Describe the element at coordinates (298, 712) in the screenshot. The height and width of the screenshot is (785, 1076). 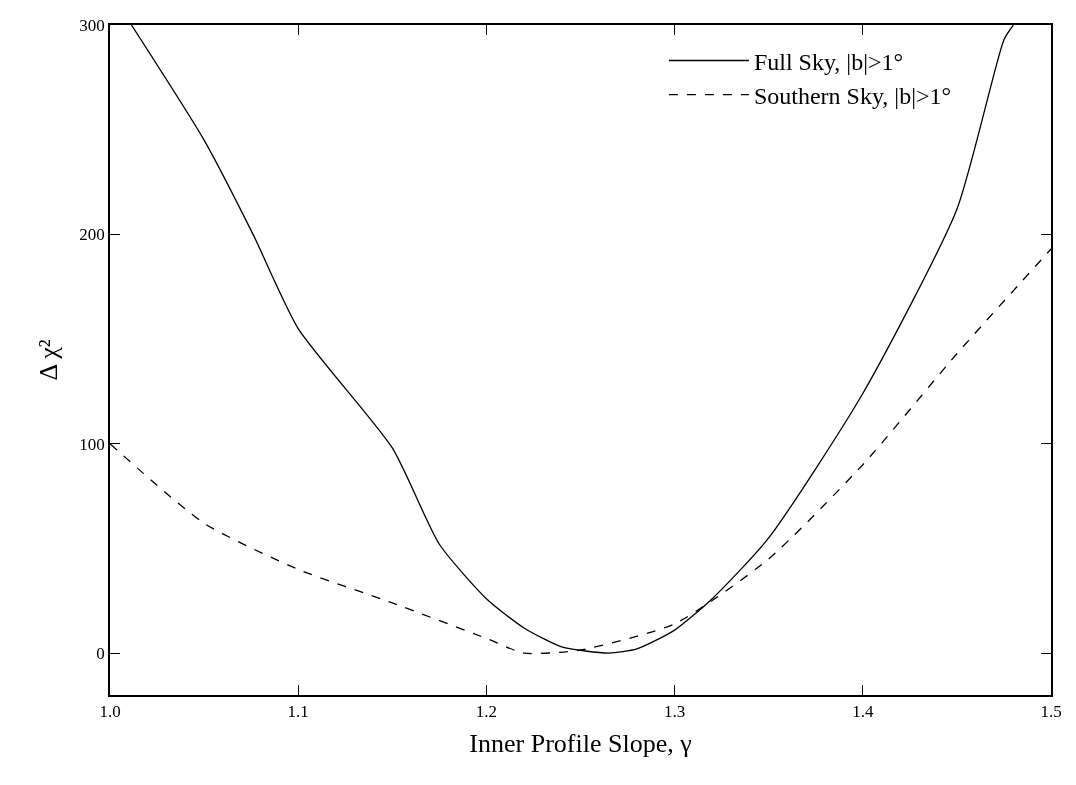
I see `x-tick-label: 1.1` at that location.